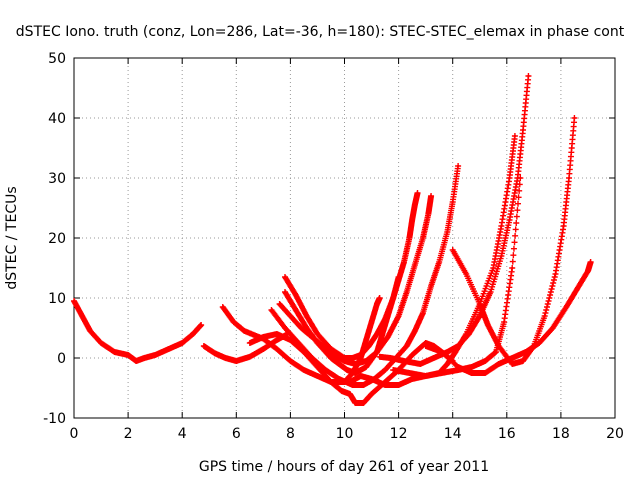 Image resolution: width=640 pixels, height=480 pixels. What do you see at coordinates (345, 434) in the screenshot?
I see `x-tick-label: 10` at bounding box center [345, 434].